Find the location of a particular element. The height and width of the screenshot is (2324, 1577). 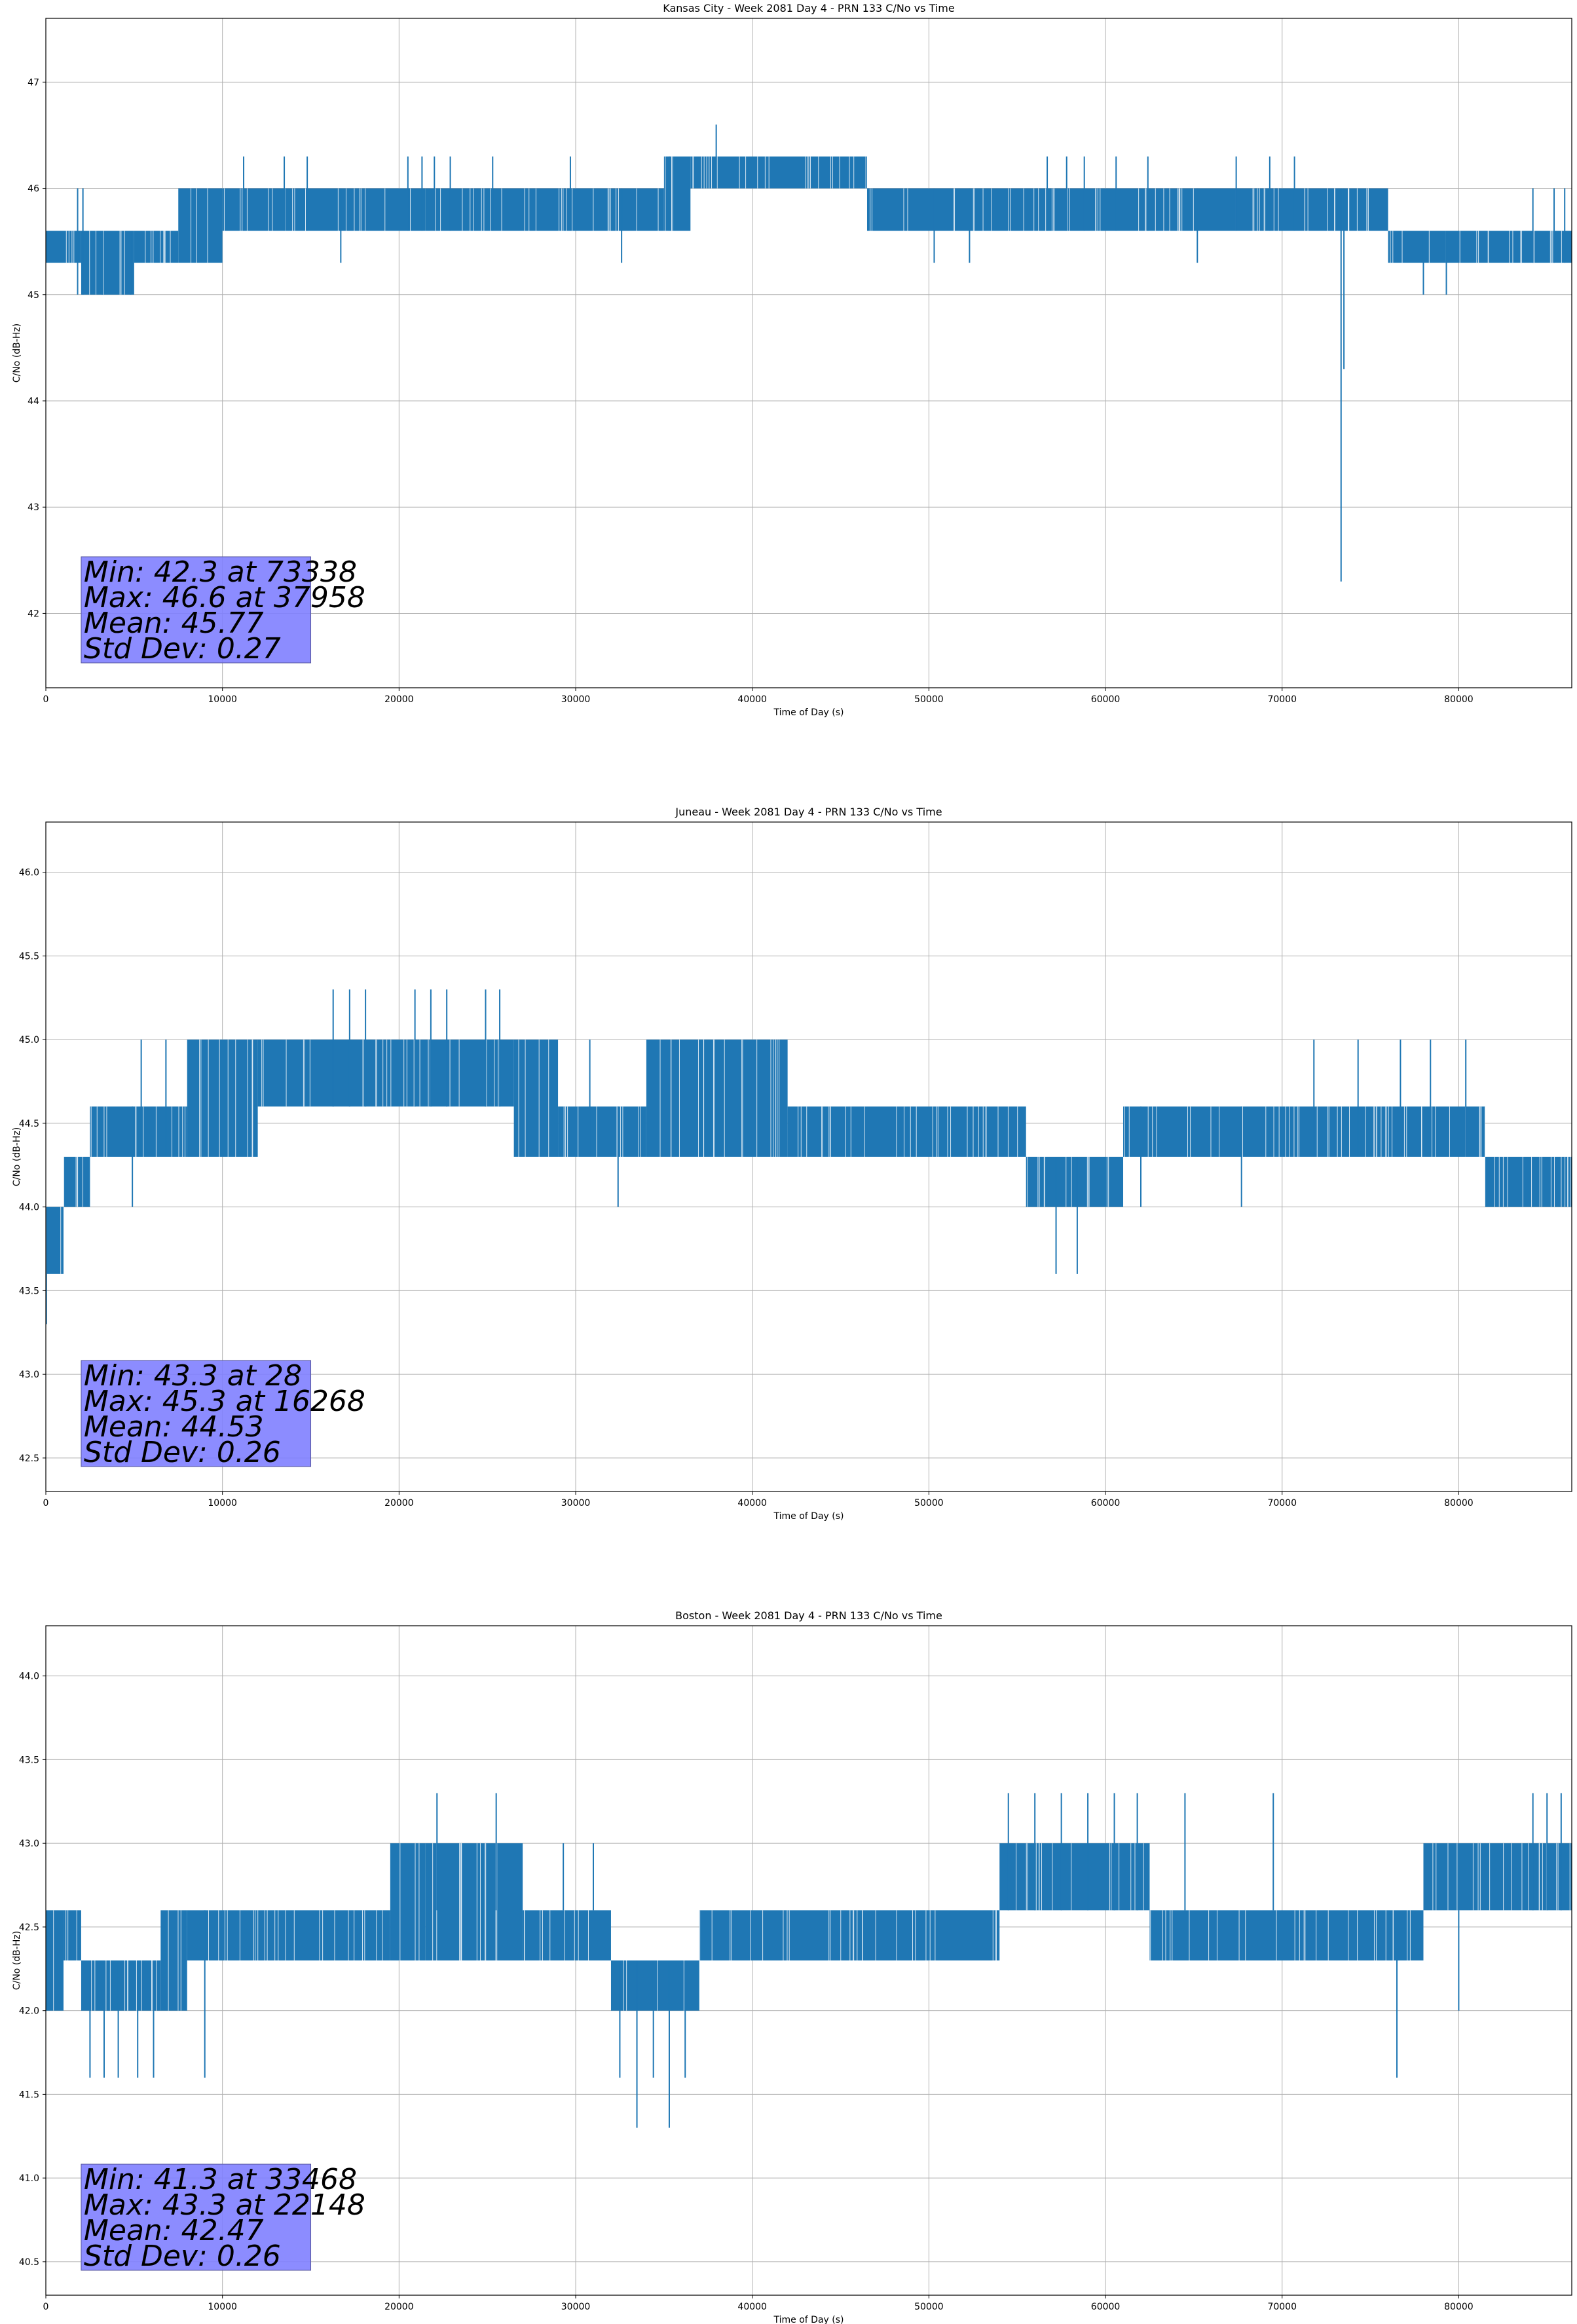

stats-line: Mean: 45.77 is located at coordinates (174, 623).